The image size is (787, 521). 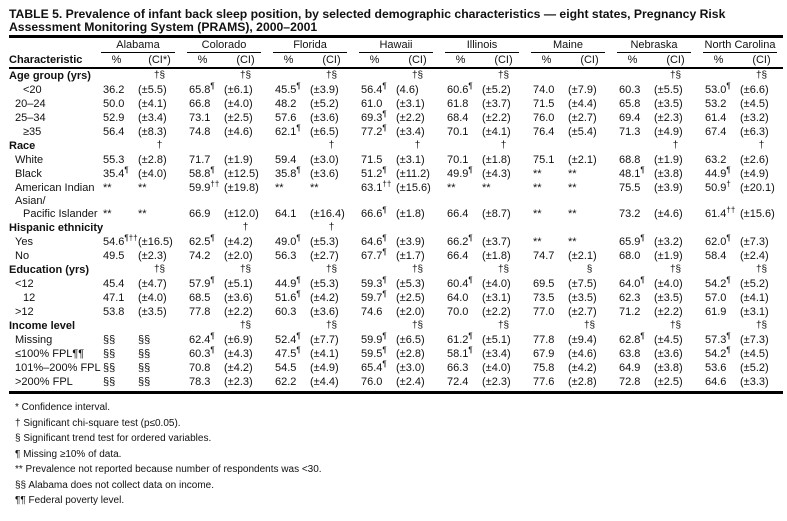 What do you see at coordinates (202, 353) in the screenshot?
I see `percent-cell: 60.3¶` at bounding box center [202, 353].